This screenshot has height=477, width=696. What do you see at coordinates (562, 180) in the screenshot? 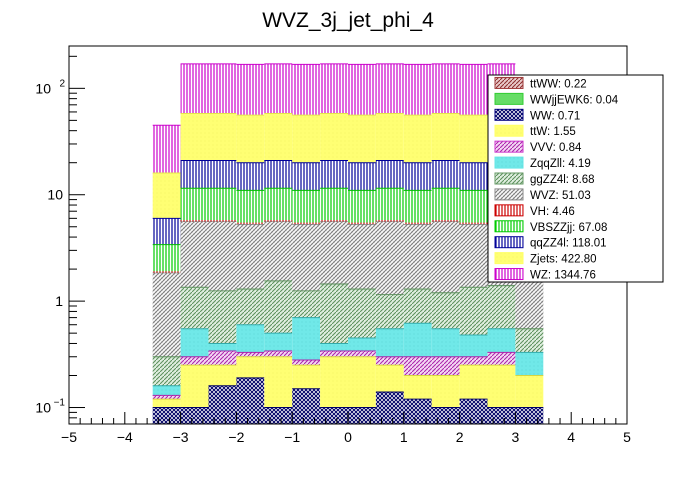
I see `legend-label-6: ggZZ4l: 8.68` at bounding box center [562, 180].